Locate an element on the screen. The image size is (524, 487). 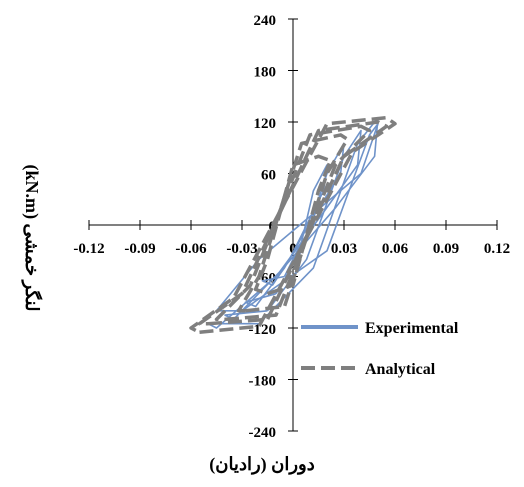
y-tick-label: 180 is located at coordinates (265, 73).